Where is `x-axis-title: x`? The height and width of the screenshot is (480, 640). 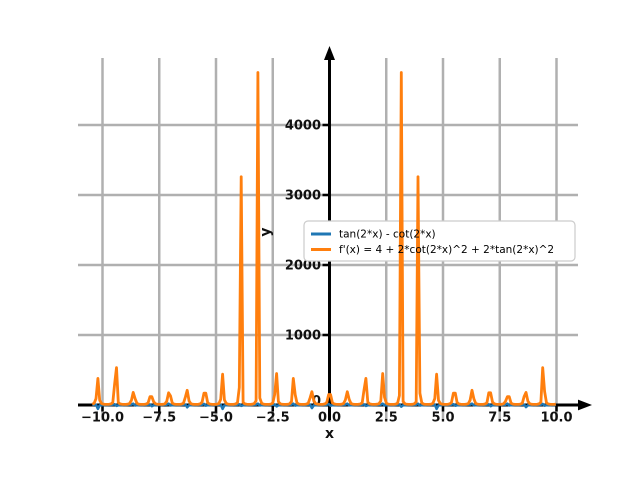
x-axis-title: x is located at coordinates (329, 434).